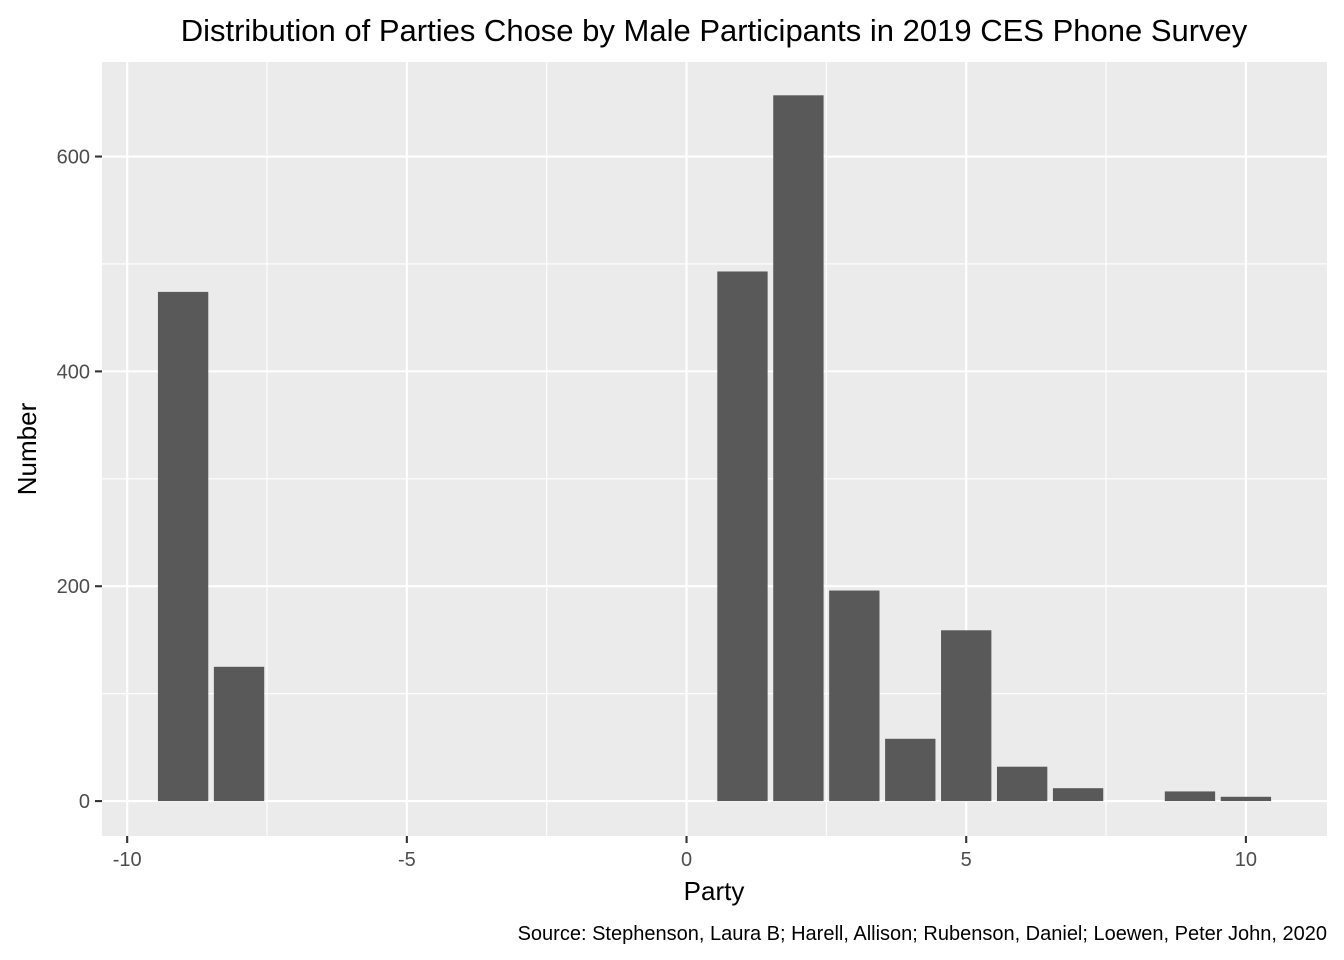 The image size is (1344, 960). What do you see at coordinates (73, 158) in the screenshot?
I see `y-tick-label: 600` at bounding box center [73, 158].